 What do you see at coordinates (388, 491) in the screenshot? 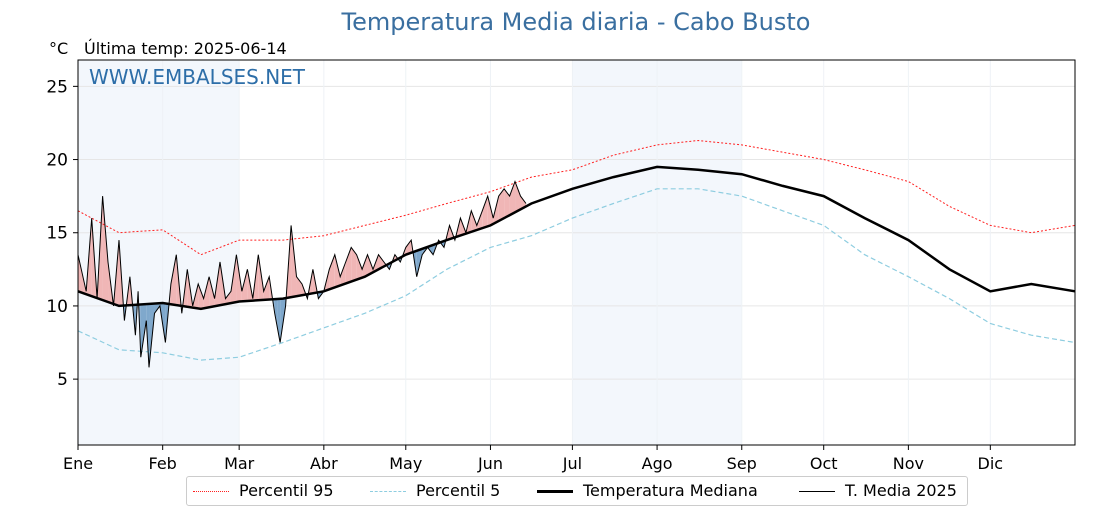
I see `legend-swatch-p5` at bounding box center [388, 491].